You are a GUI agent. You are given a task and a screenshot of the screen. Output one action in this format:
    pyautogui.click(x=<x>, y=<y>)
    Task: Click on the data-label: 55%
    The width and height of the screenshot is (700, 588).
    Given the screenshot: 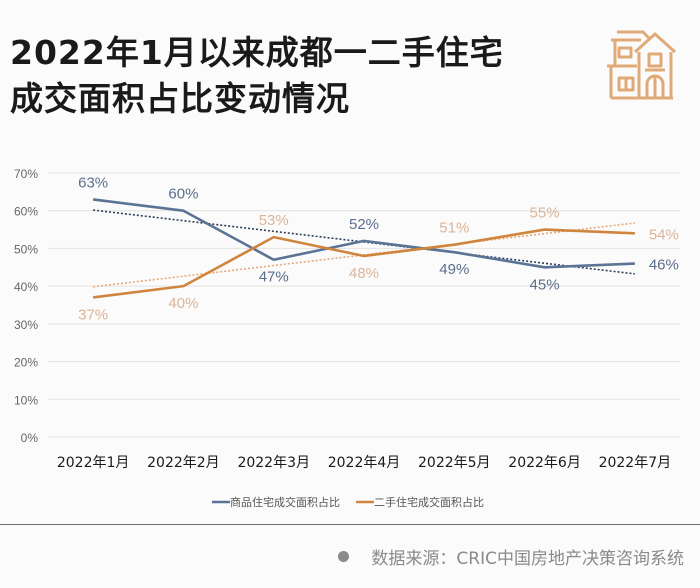 What is the action you would take?
    pyautogui.click(x=545, y=213)
    